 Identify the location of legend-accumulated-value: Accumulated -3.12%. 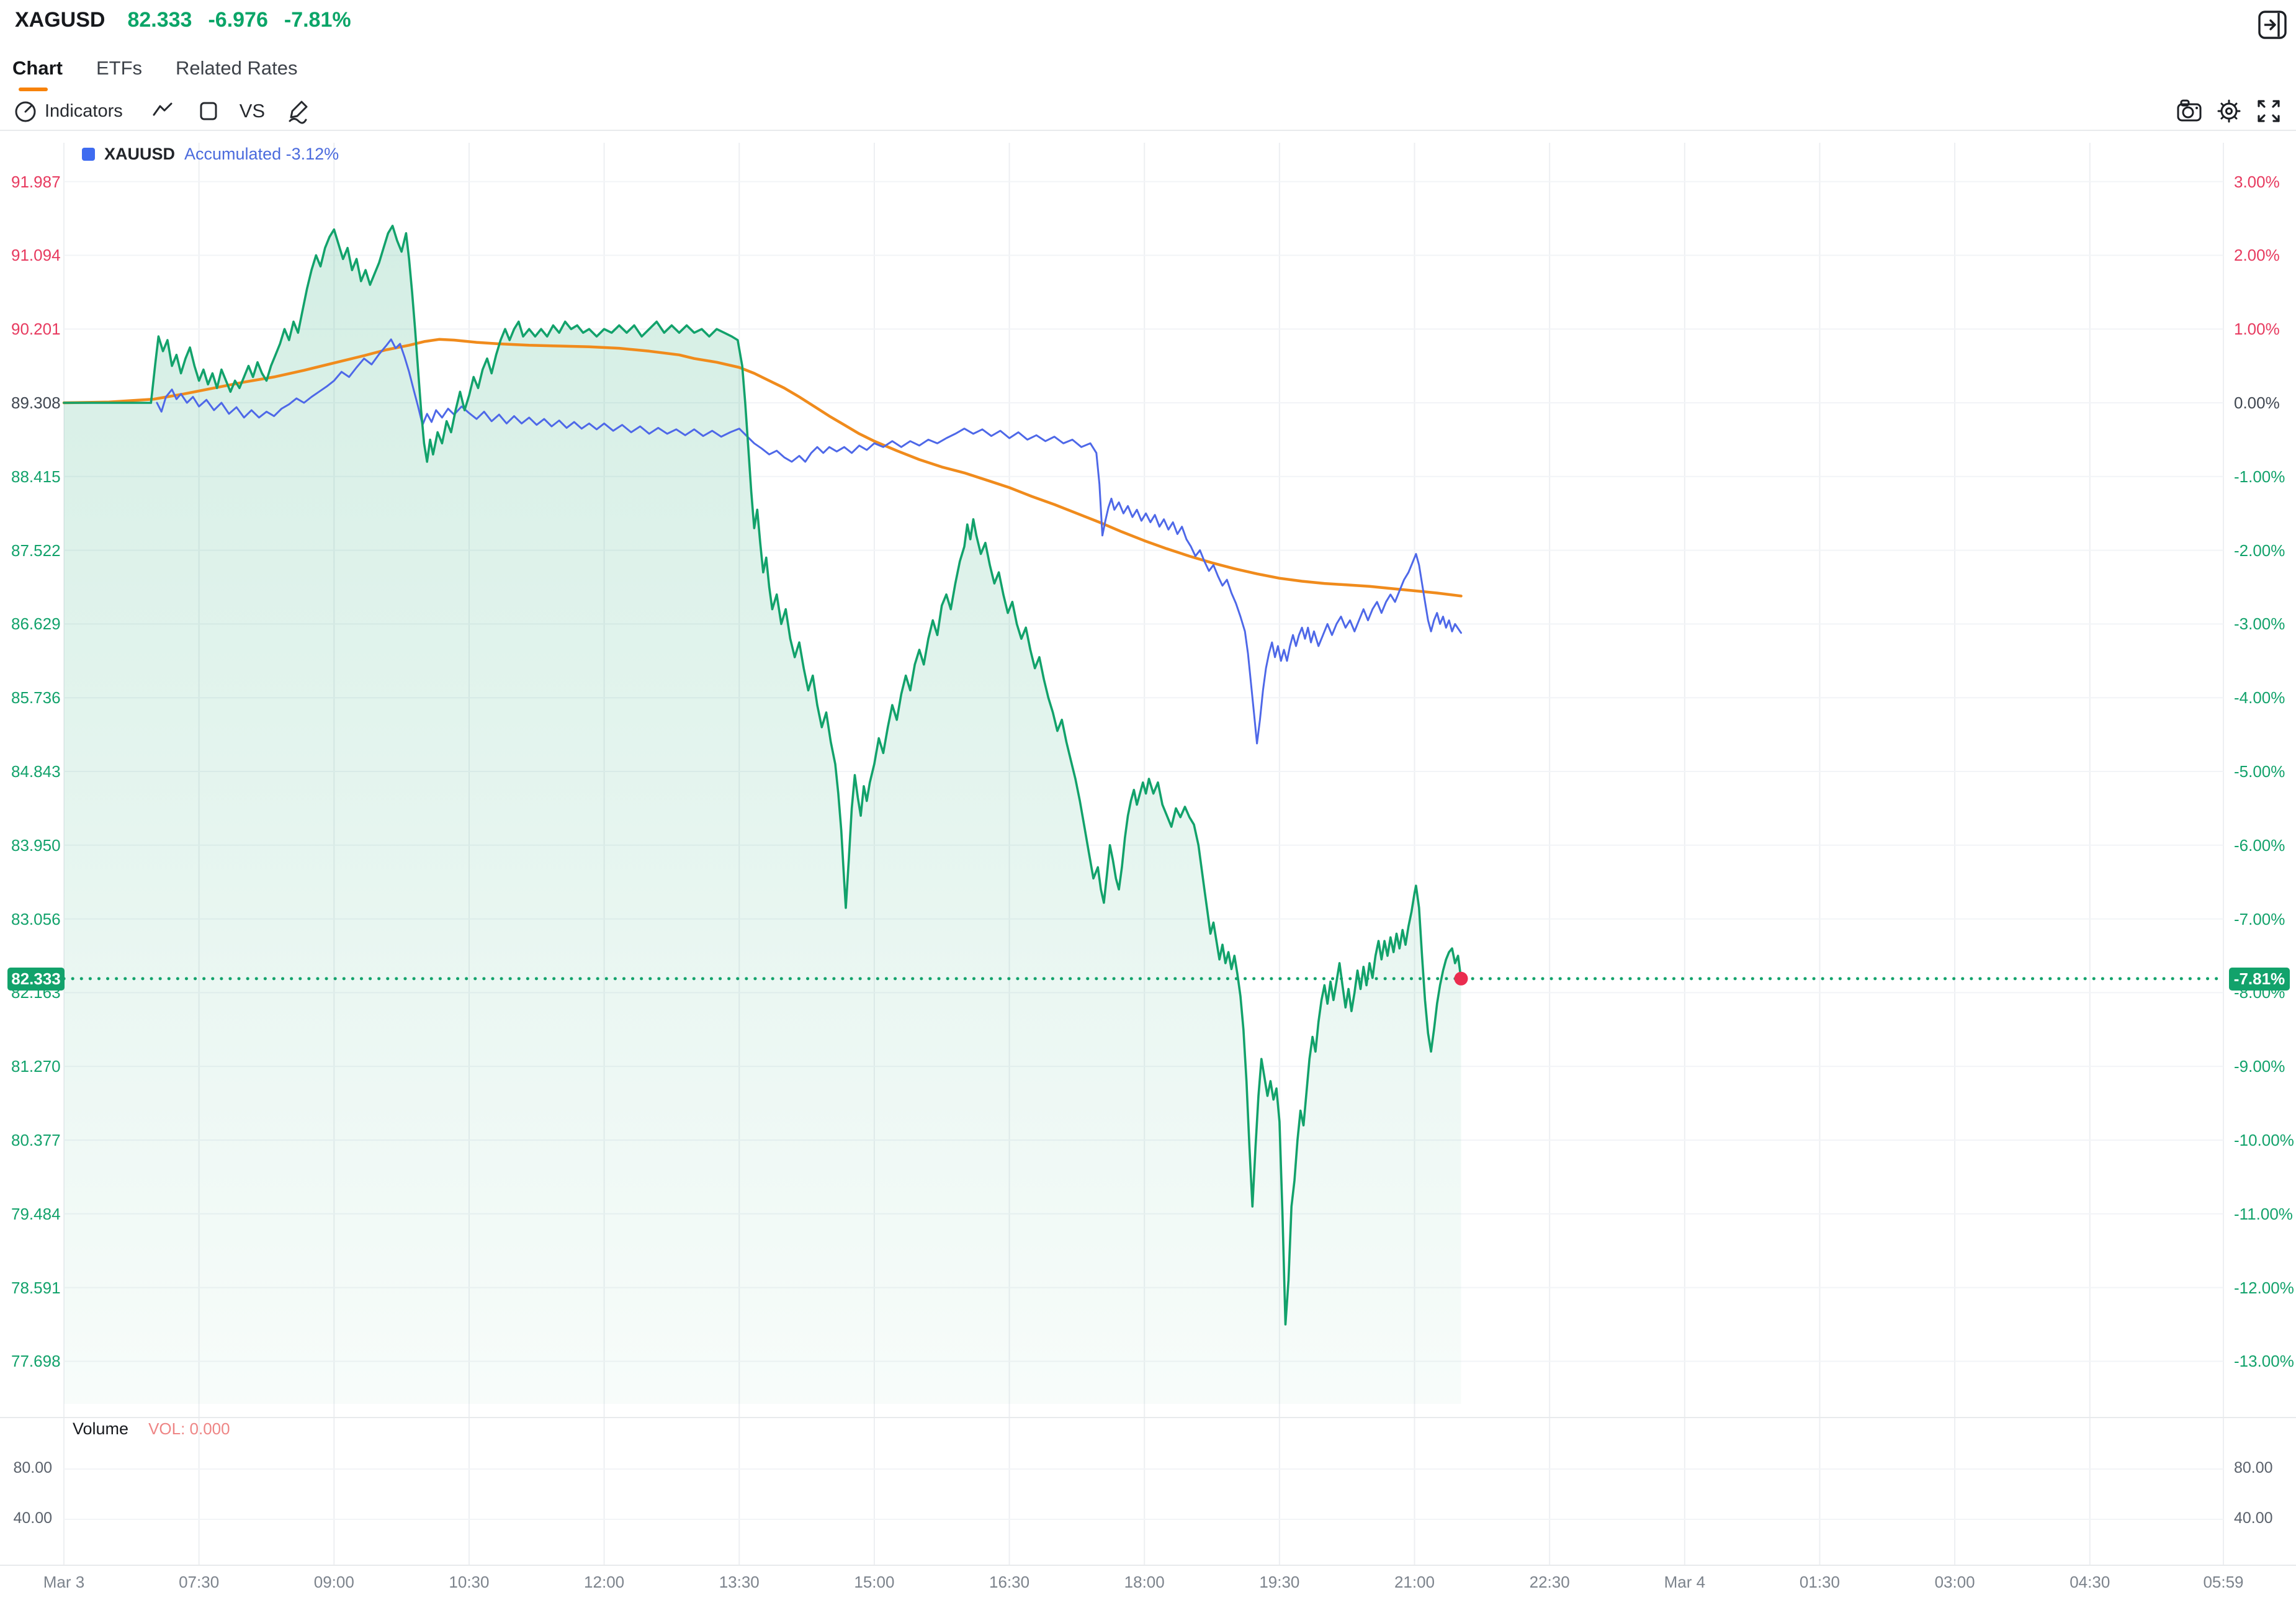
(261, 154).